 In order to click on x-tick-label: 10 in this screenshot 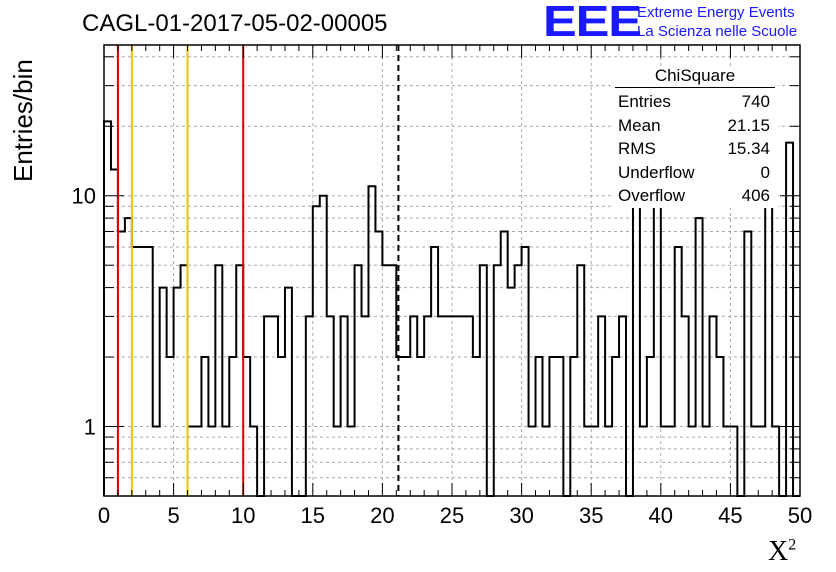, I will do `click(243, 515)`.